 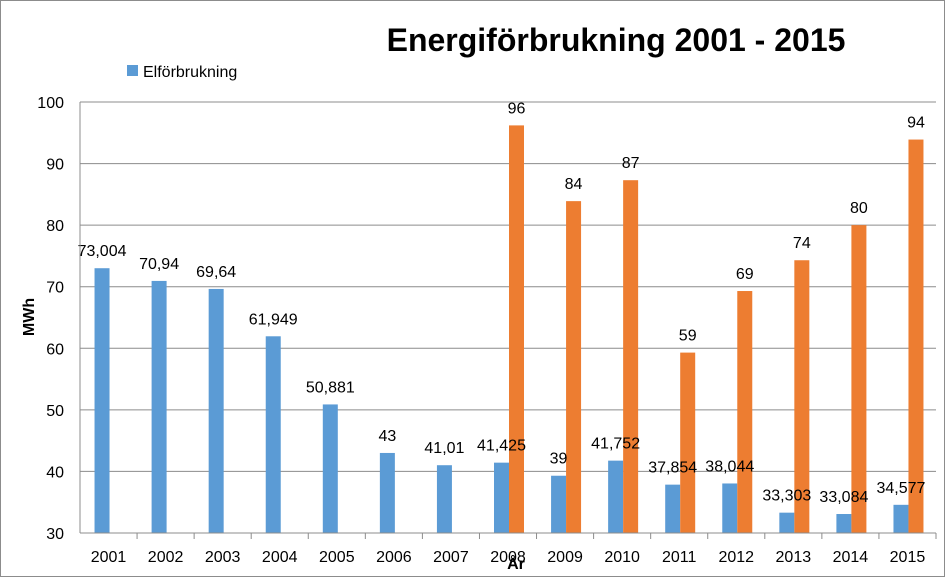 I want to click on data-label-series1-2005: 50,881, so click(x=330, y=387).